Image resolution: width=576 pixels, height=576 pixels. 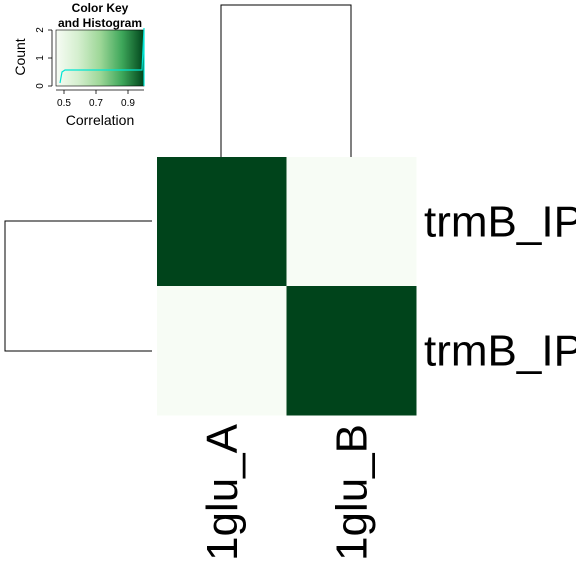 I want to click on column-label-2: 1glu_B, so click(x=351, y=492).